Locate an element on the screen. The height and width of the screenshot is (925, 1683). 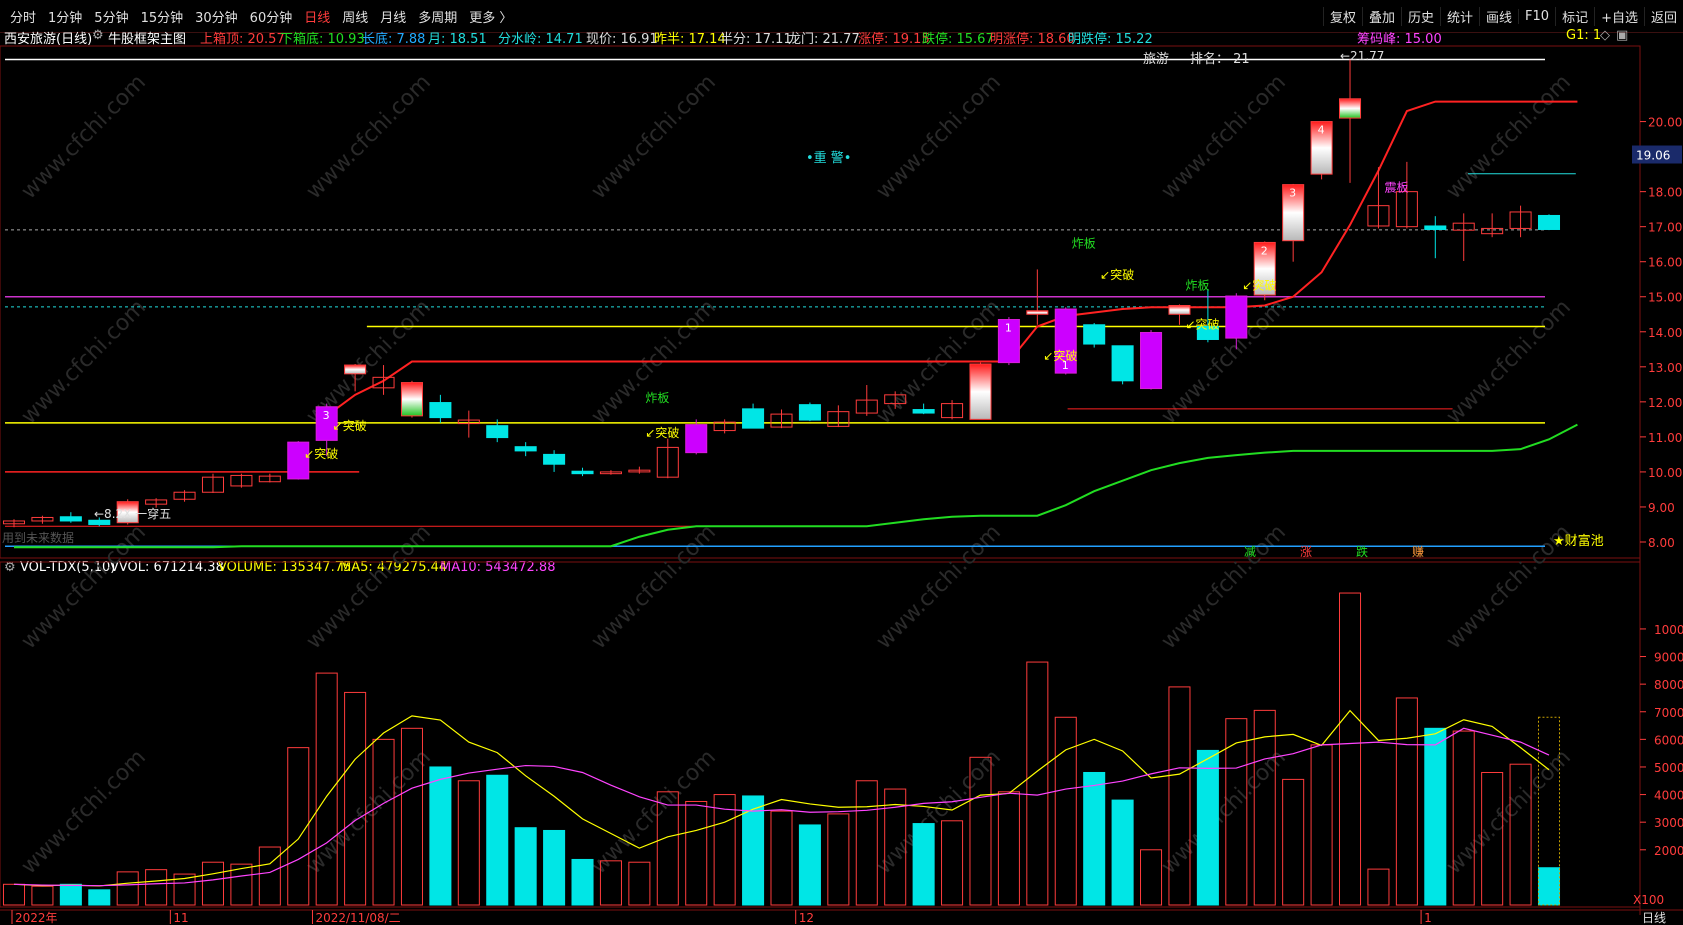
signal-tag-1: 涨 is located at coordinates (1306, 551).